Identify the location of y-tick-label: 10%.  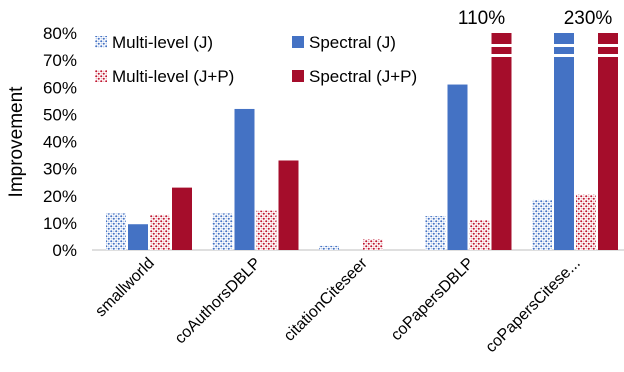
(60, 223).